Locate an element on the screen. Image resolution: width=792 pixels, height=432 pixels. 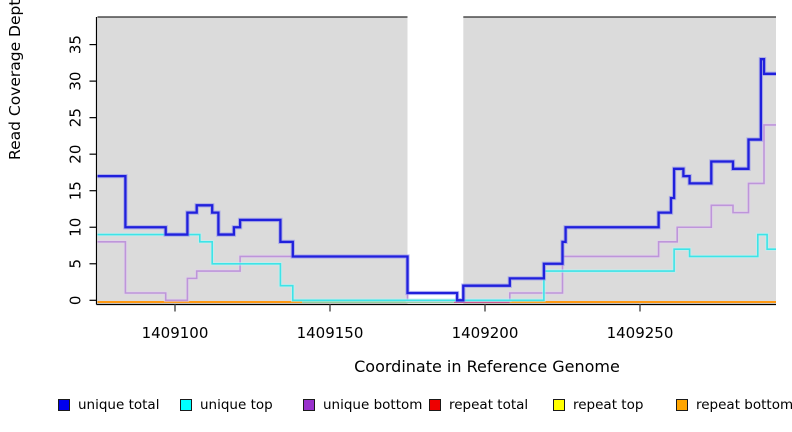
legend-item-repeat-top: repeat top is located at coordinates (598, 405).